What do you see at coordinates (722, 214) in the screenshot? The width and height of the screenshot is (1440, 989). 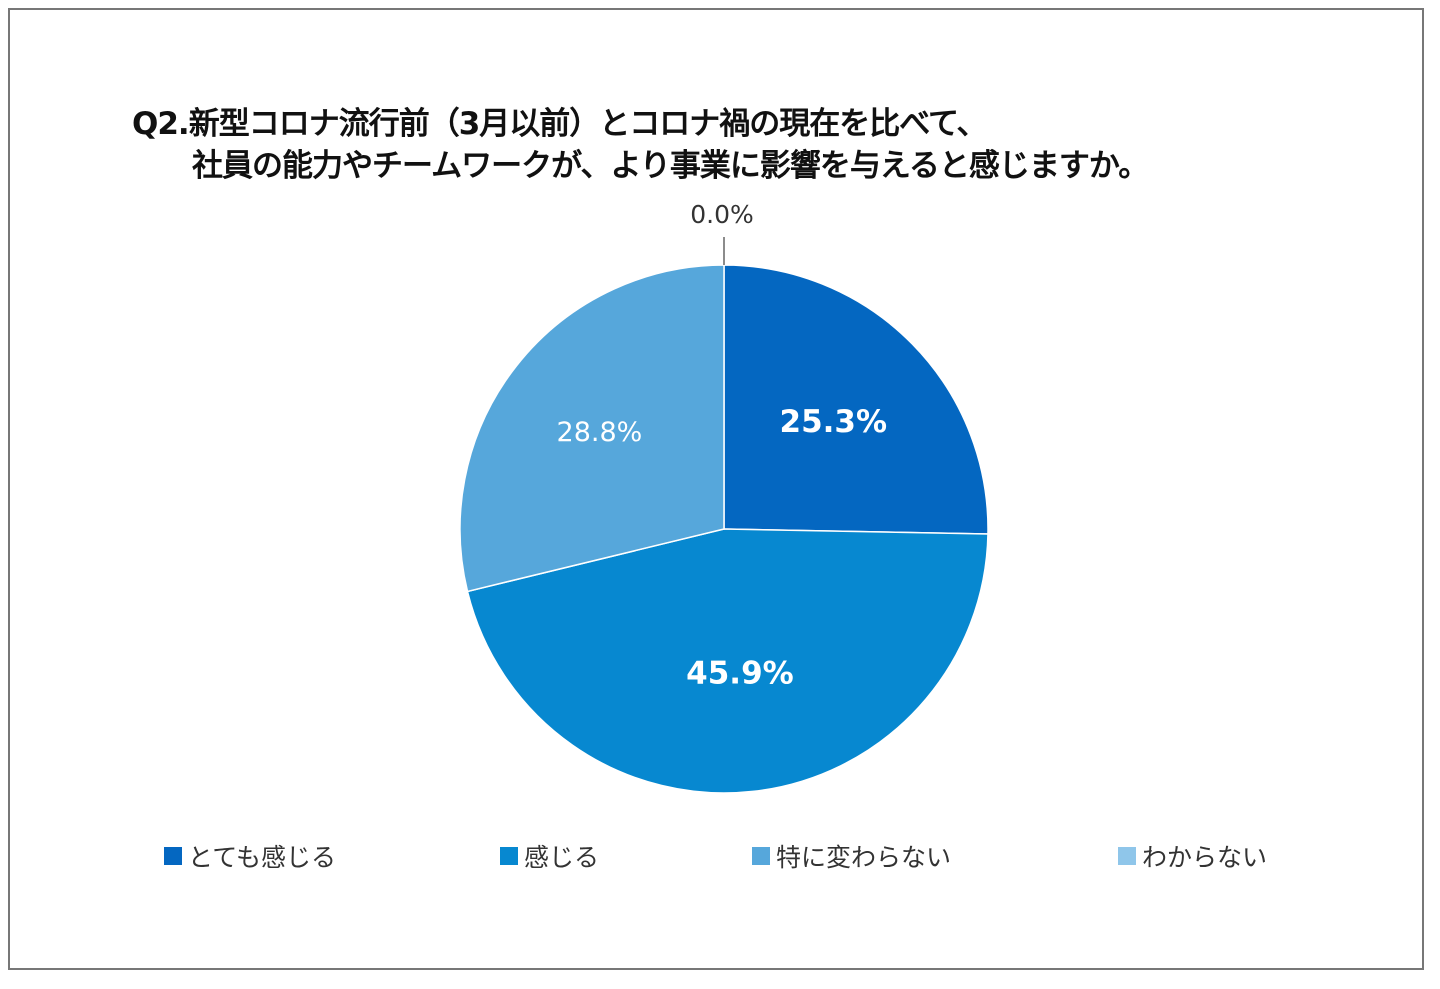 I see `data-label-3: 0.0%` at bounding box center [722, 214].